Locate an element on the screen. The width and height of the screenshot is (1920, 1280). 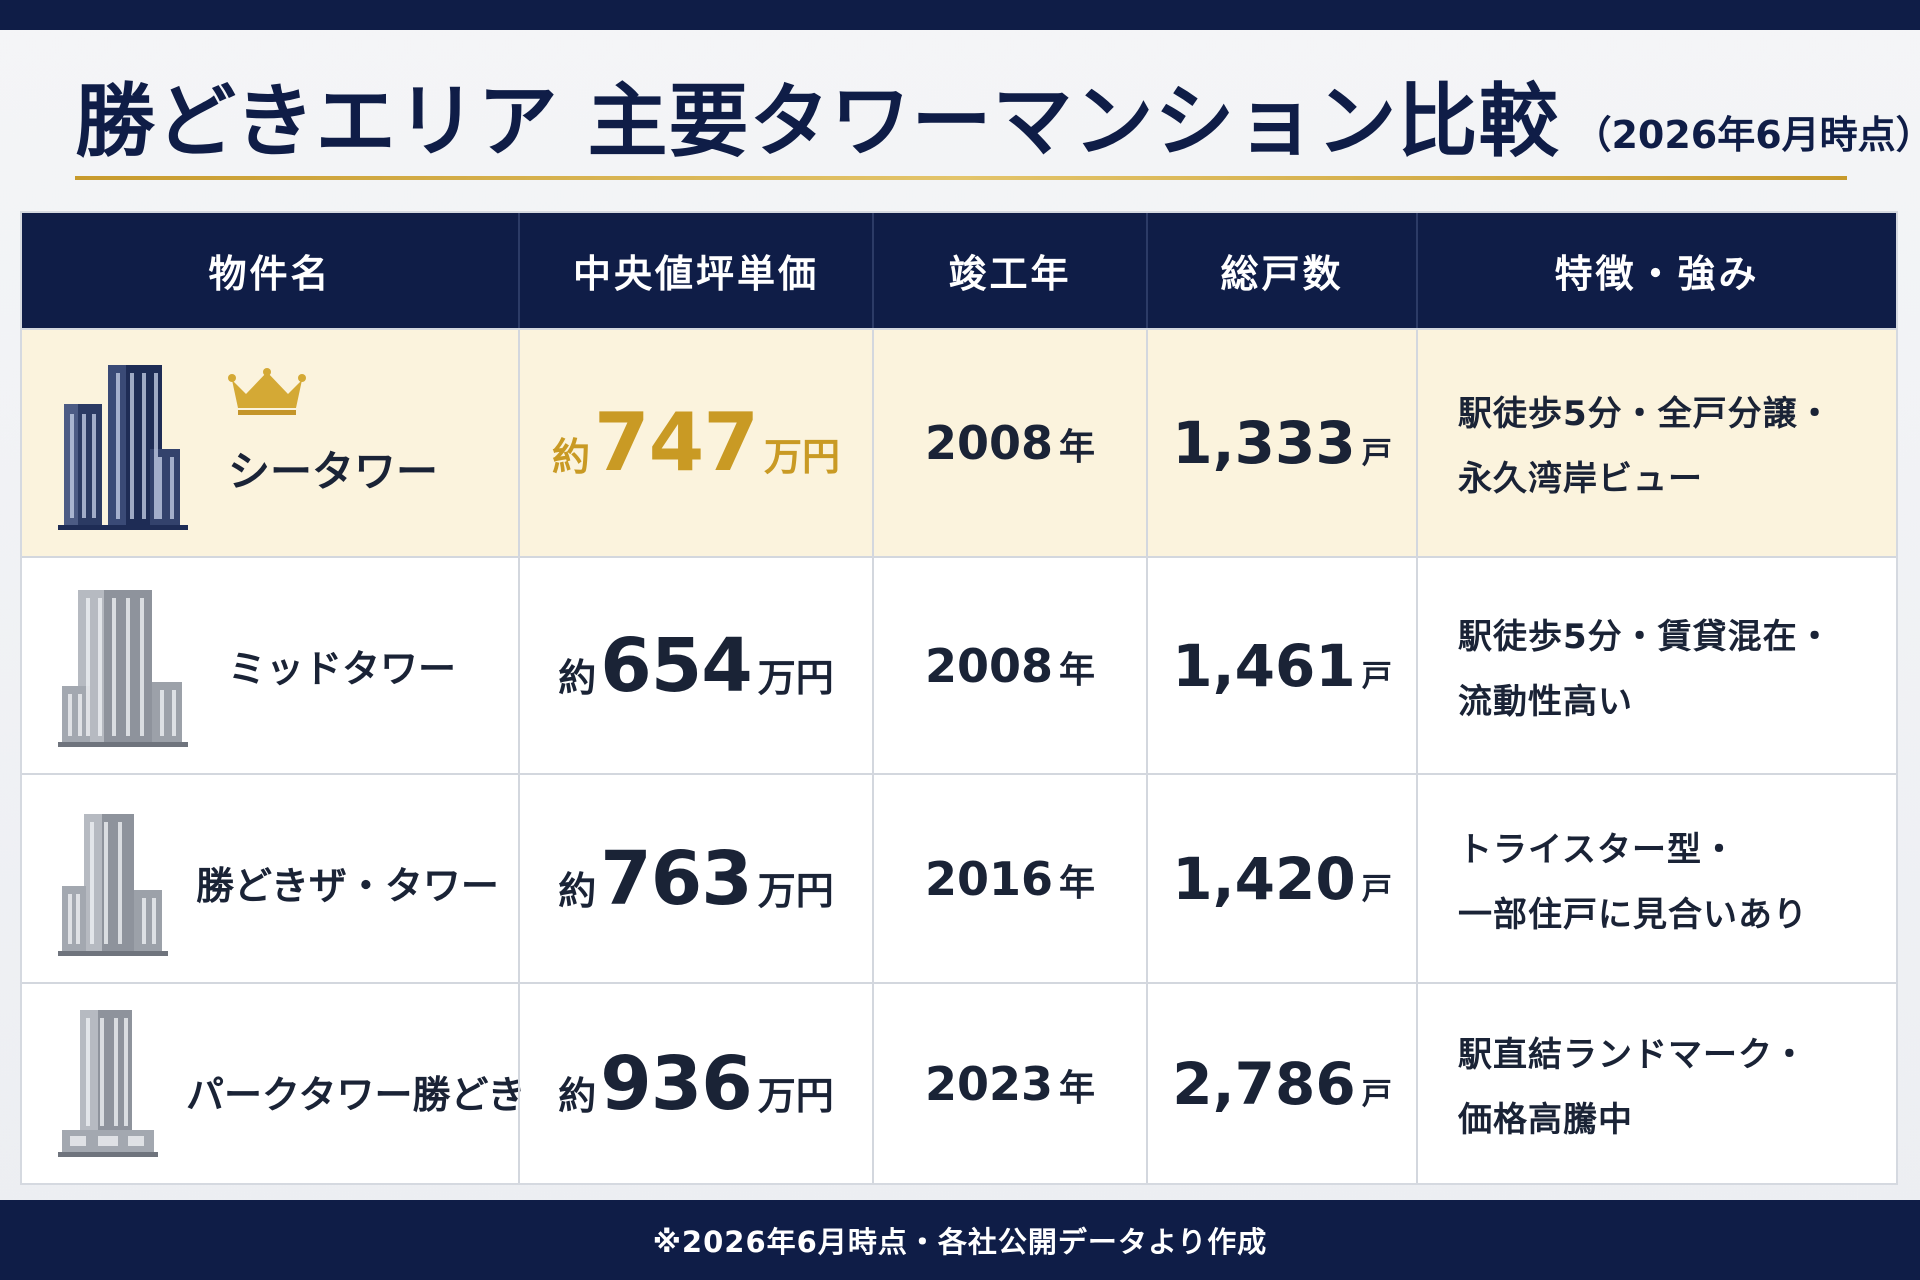
price-cell: 約 763 万円 is located at coordinates (695, 878).